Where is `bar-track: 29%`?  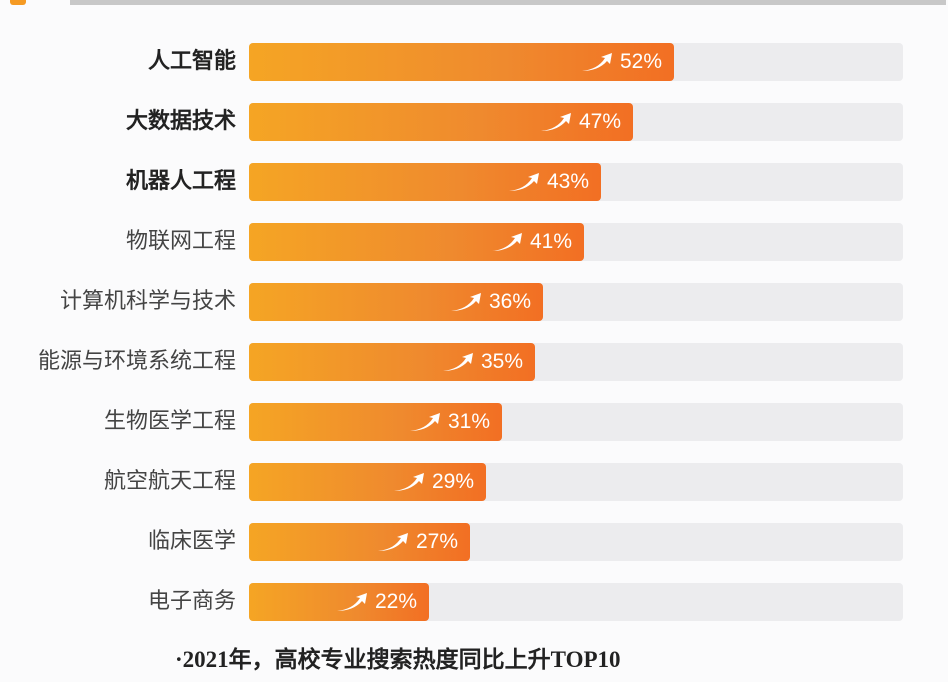 bar-track: 29% is located at coordinates (576, 482).